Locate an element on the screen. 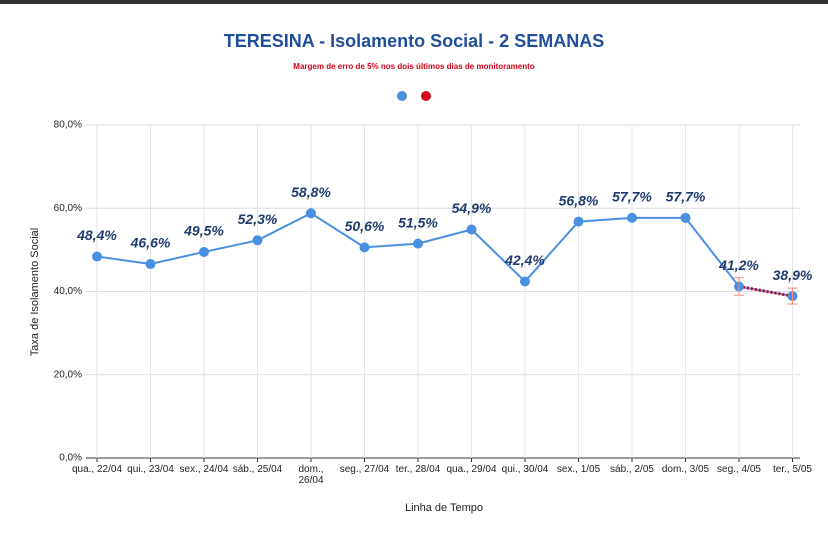 This screenshot has width=828, height=536. y-tick-label: 0,0% is located at coordinates (70, 458).